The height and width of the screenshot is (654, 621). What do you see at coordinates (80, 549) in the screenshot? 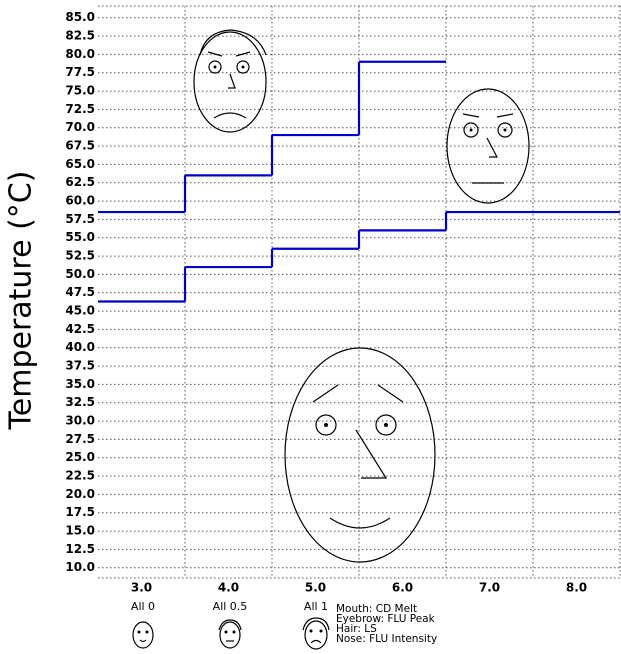
I see `y-tick-label: 12.5` at bounding box center [80, 549].